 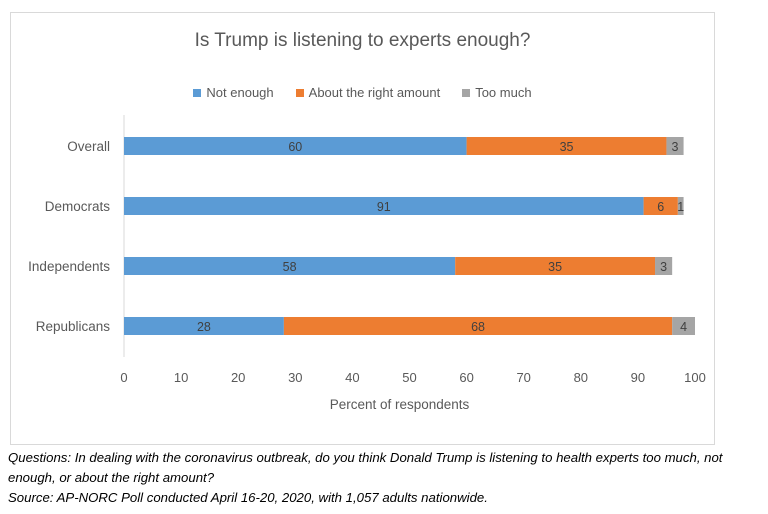 I want to click on x-tick-label: 0, so click(x=123, y=377).